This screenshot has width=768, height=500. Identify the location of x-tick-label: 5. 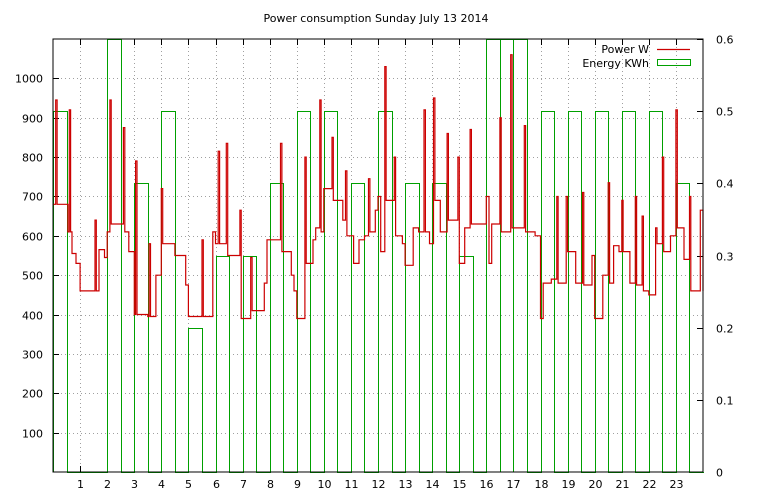
(188, 484).